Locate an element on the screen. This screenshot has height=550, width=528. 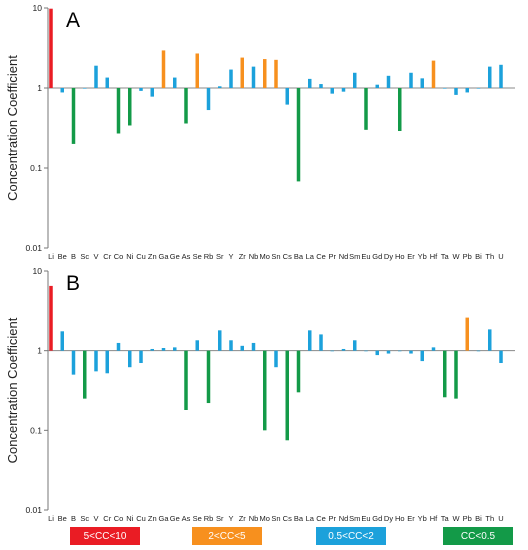
category-label: Hf is located at coordinates (434, 256).